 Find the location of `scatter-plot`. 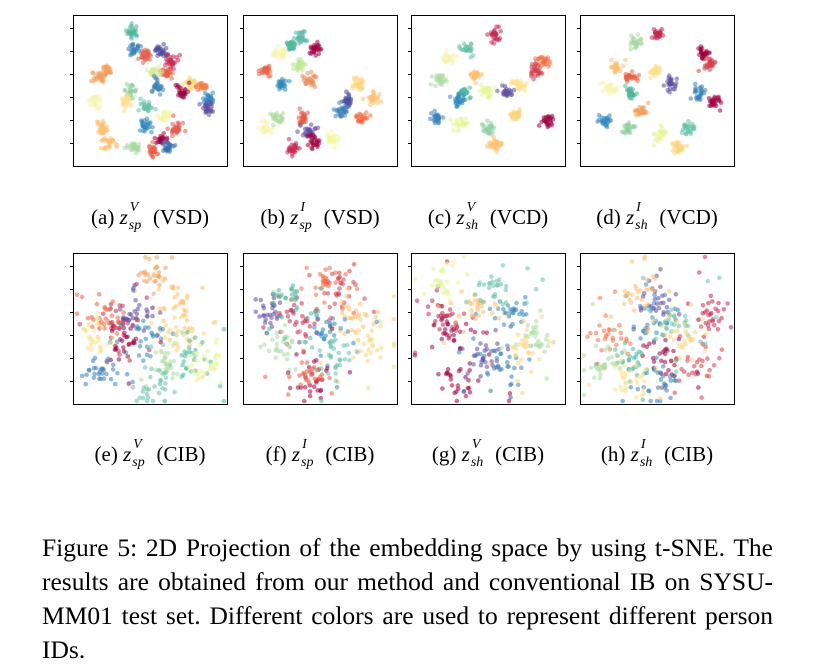

scatter-plot is located at coordinates (659, 91).